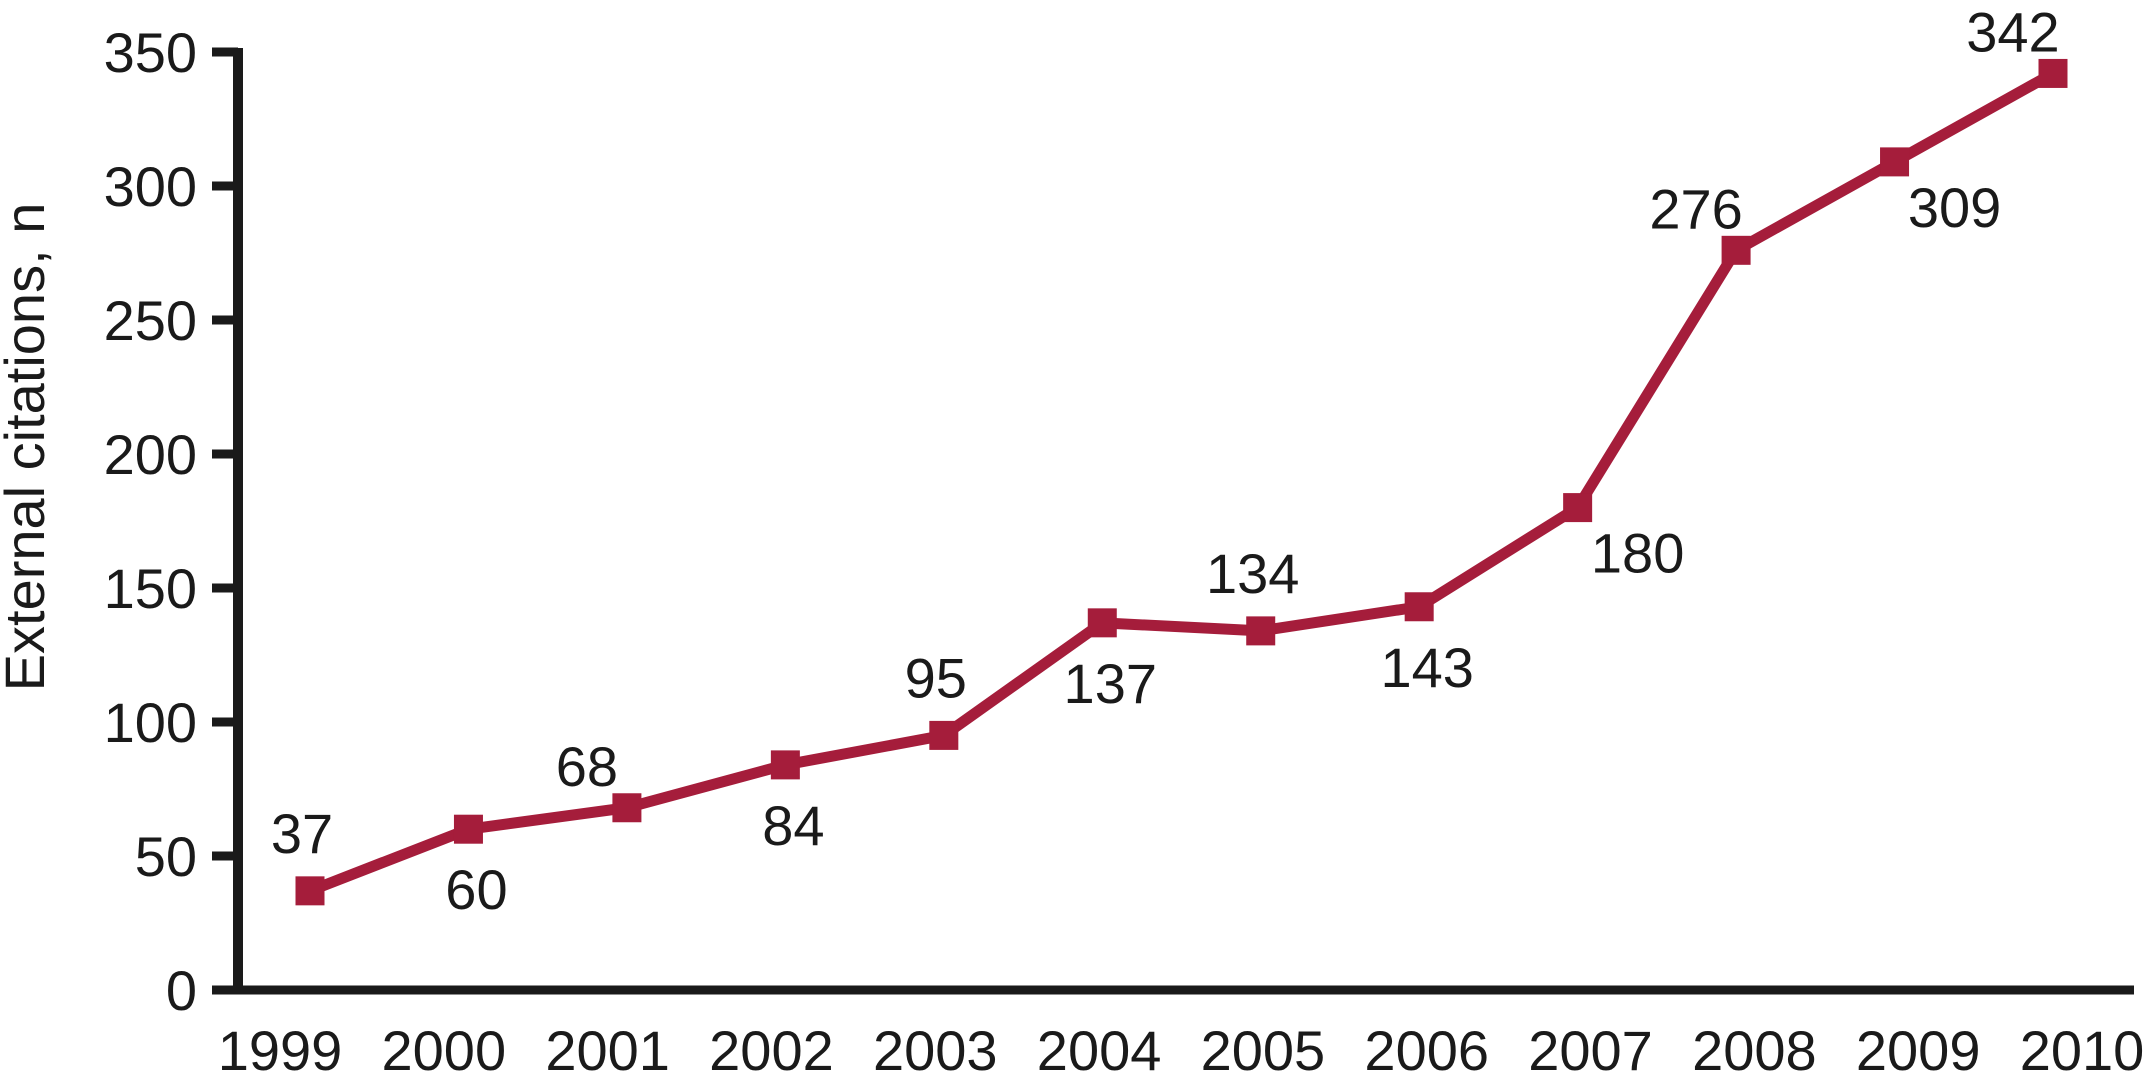 This screenshot has height=1084, width=2144. Describe the element at coordinates (181, 990) in the screenshot. I see `y-tick-label: 0` at that location.